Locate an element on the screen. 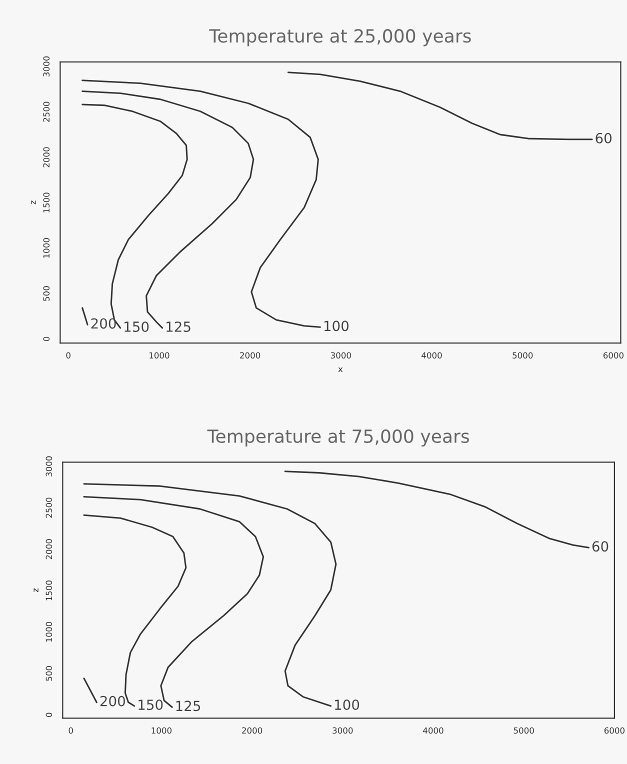  chart-title: Temperature at 75,000 years is located at coordinates (338, 438).